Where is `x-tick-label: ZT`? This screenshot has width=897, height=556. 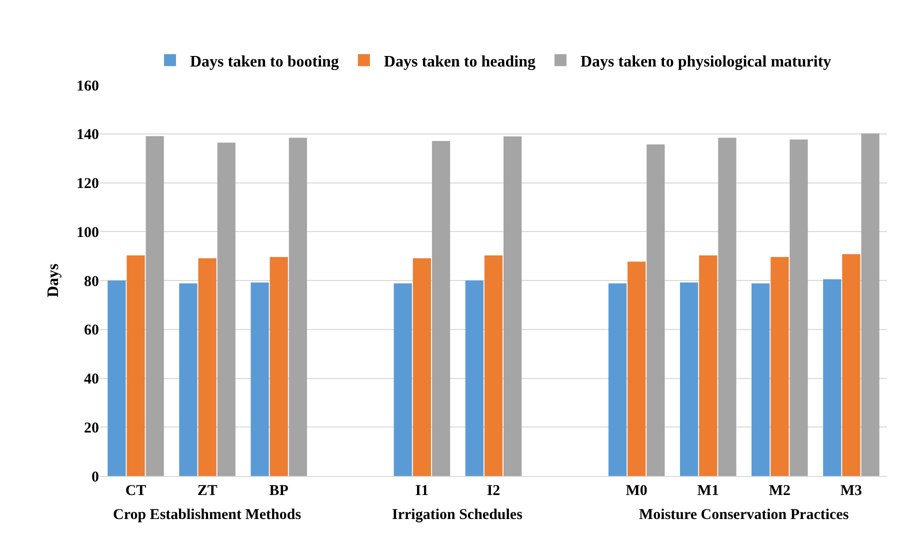 x-tick-label: ZT is located at coordinates (207, 491).